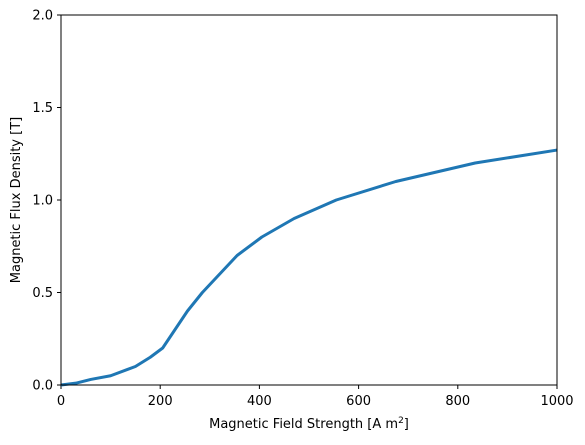 This screenshot has width=585, height=445. What do you see at coordinates (42, 293) in the screenshot?
I see `y-tick-label: 0.5` at bounding box center [42, 293].